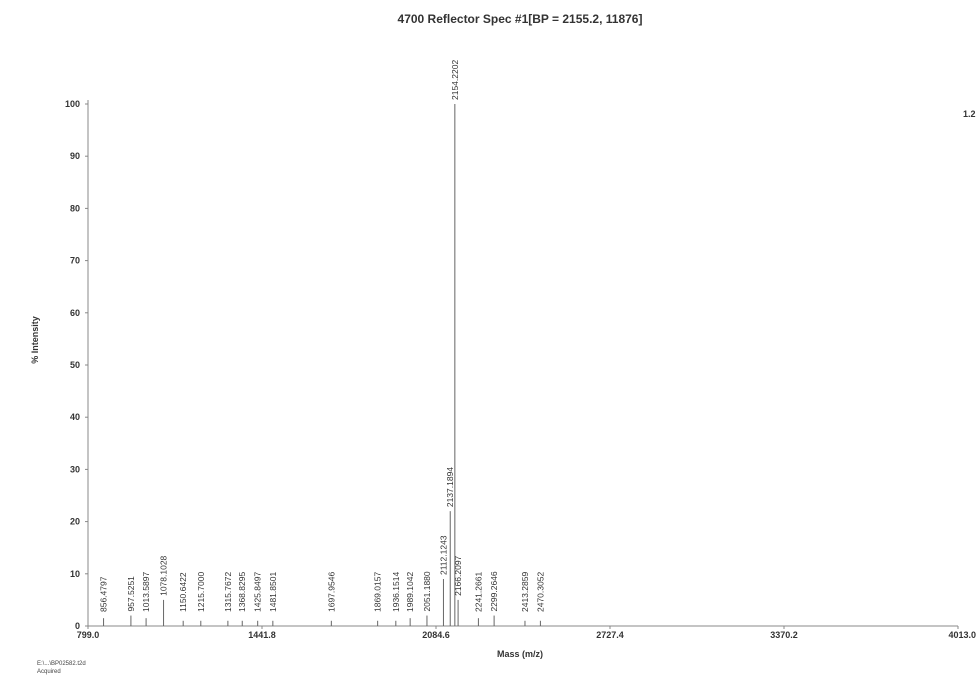 This screenshot has height=683, width=978. I want to click on peak-label: 1697.9546, so click(331, 592).